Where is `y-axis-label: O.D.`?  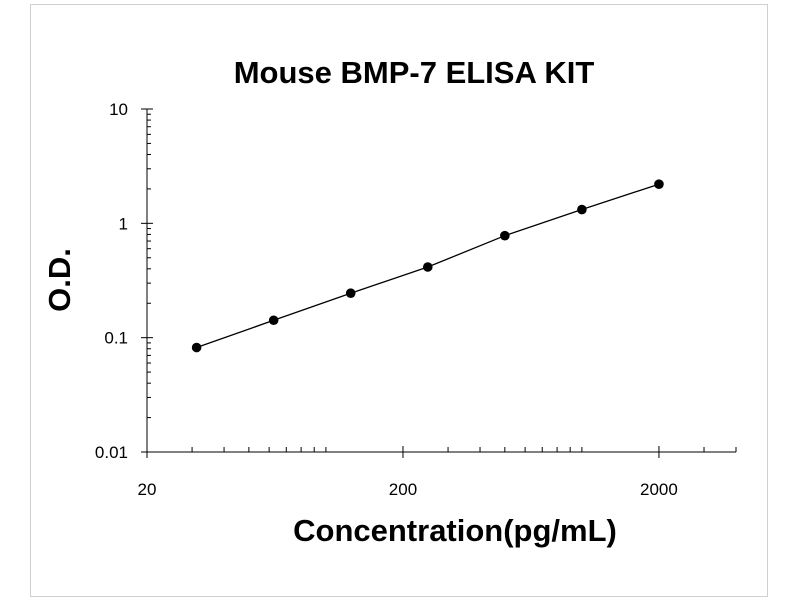
y-axis-label: O.D. is located at coordinates (59, 280).